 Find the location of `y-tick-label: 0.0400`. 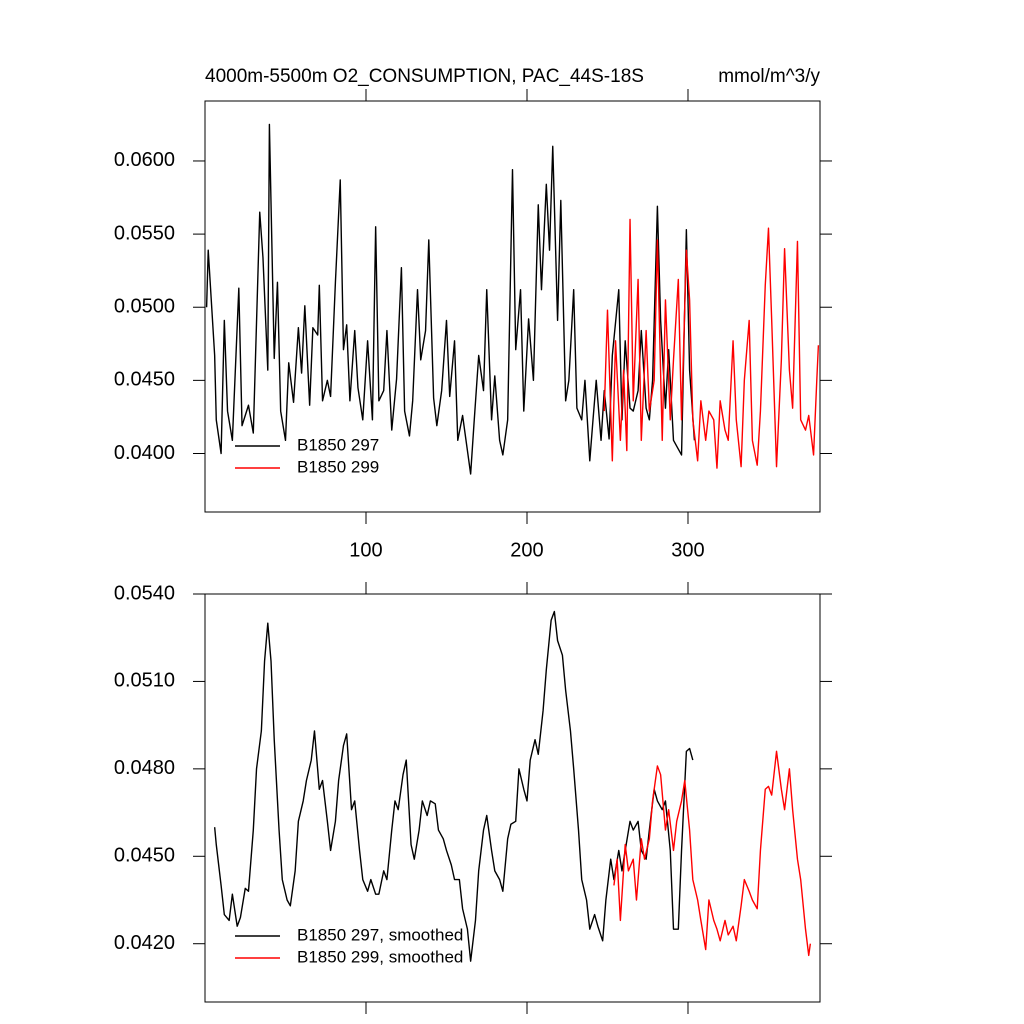

y-tick-label: 0.0400 is located at coordinates (144, 453).